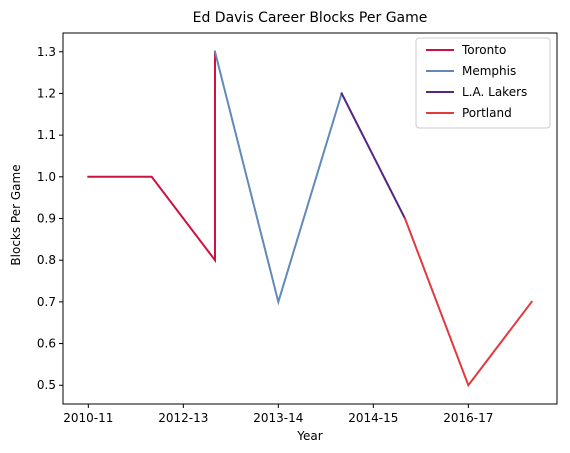 This screenshot has height=453, width=570. What do you see at coordinates (151, 157) in the screenshot?
I see `series-line-toronto` at bounding box center [151, 157].